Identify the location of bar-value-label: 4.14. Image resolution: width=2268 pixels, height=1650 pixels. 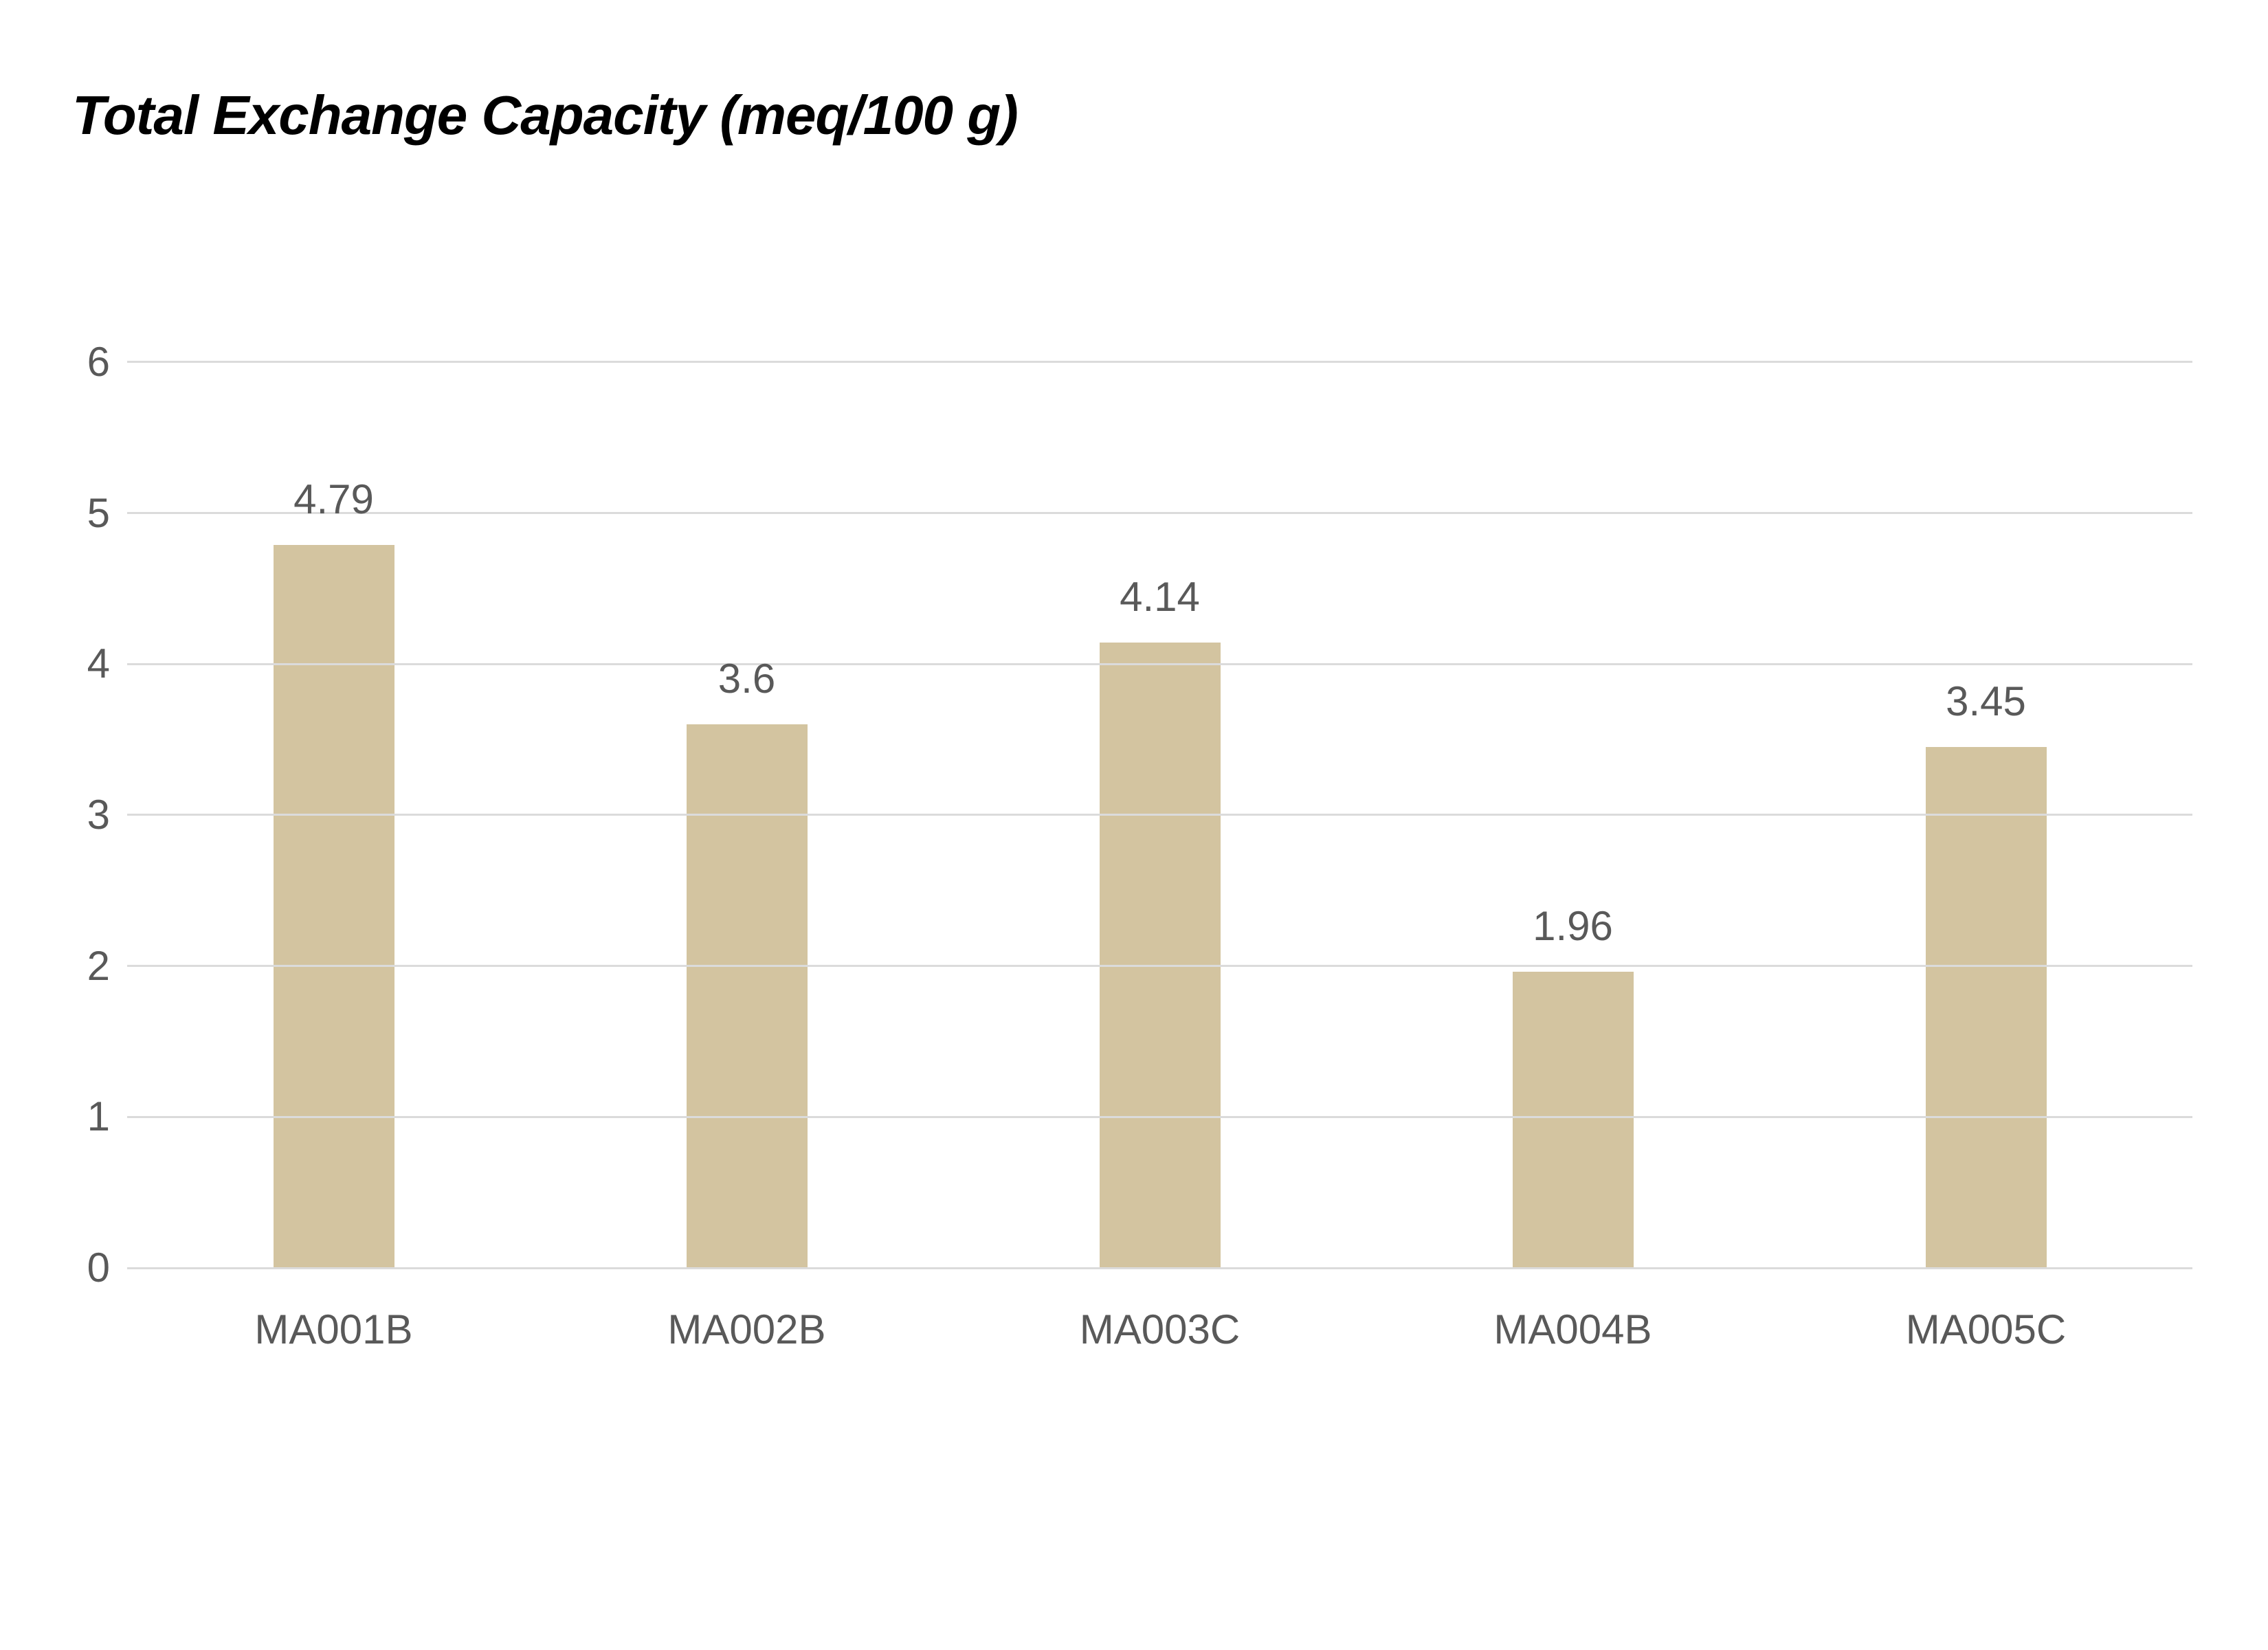
(1160, 597).